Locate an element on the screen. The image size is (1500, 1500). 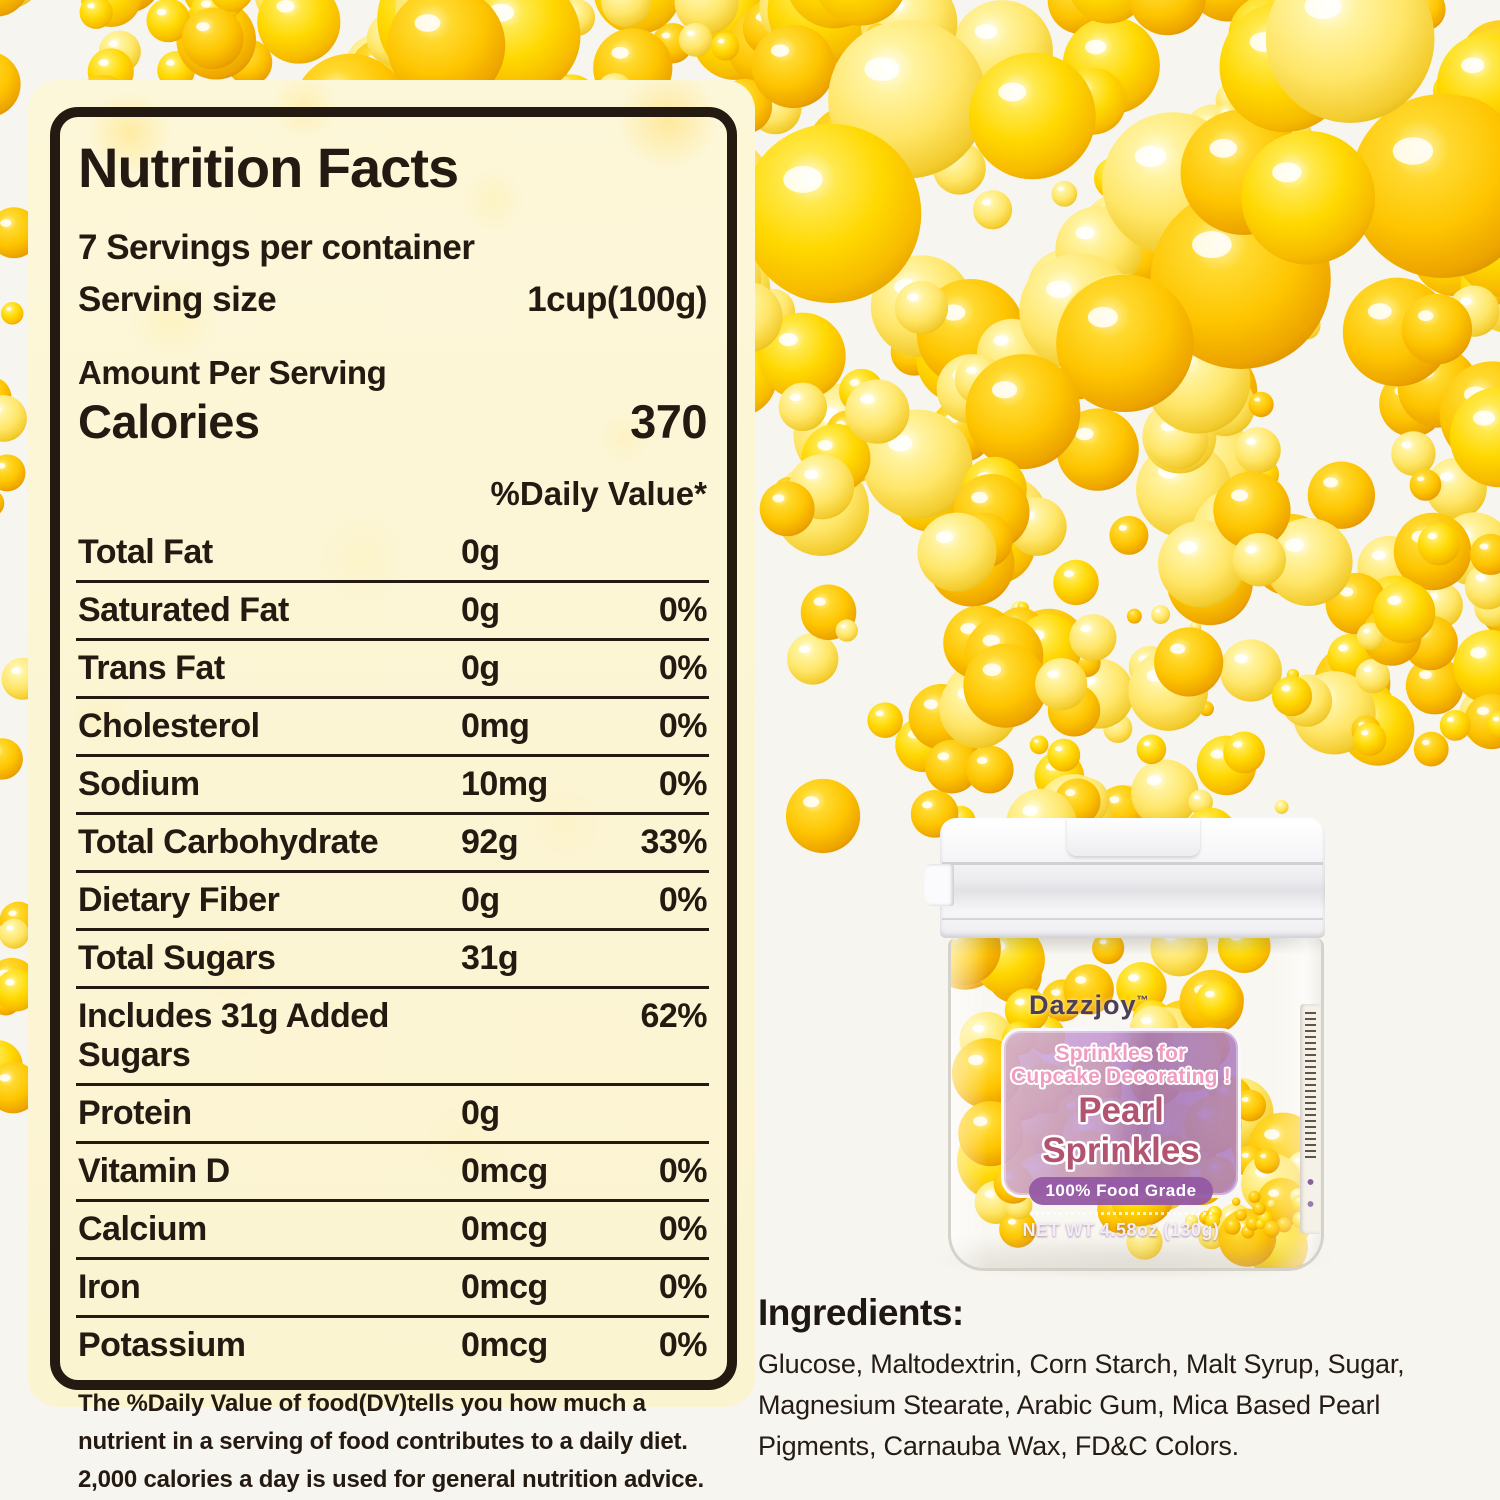
nutrient-name: Potassium is located at coordinates (162, 1345).